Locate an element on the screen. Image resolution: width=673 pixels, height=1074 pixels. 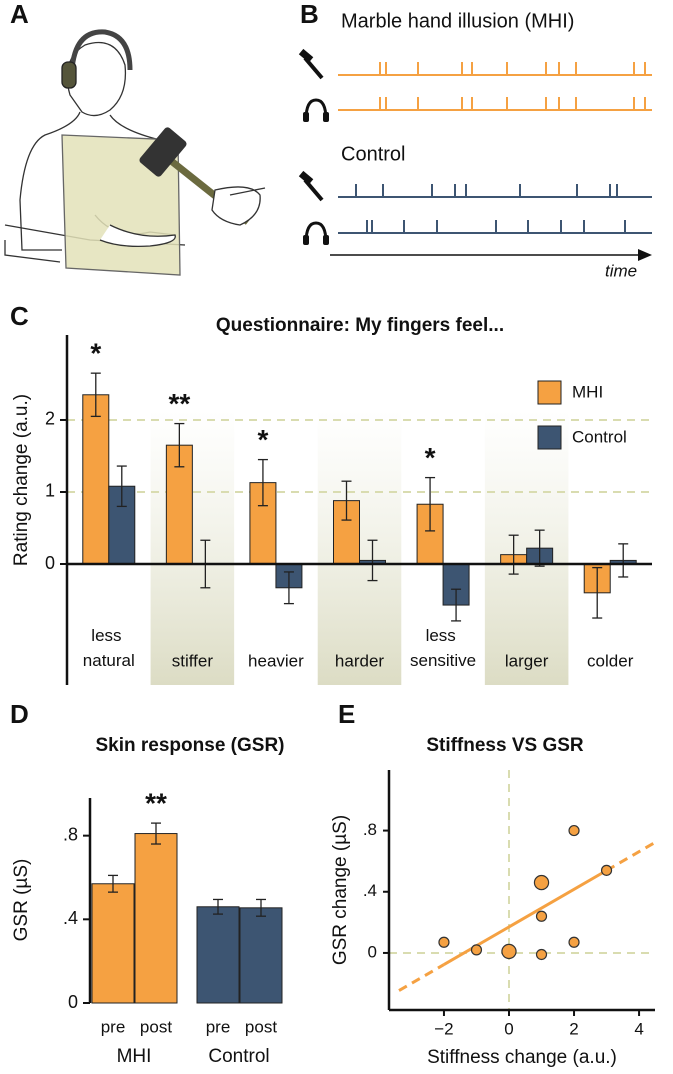
x-tick-label: larger is located at coordinates (527, 660).